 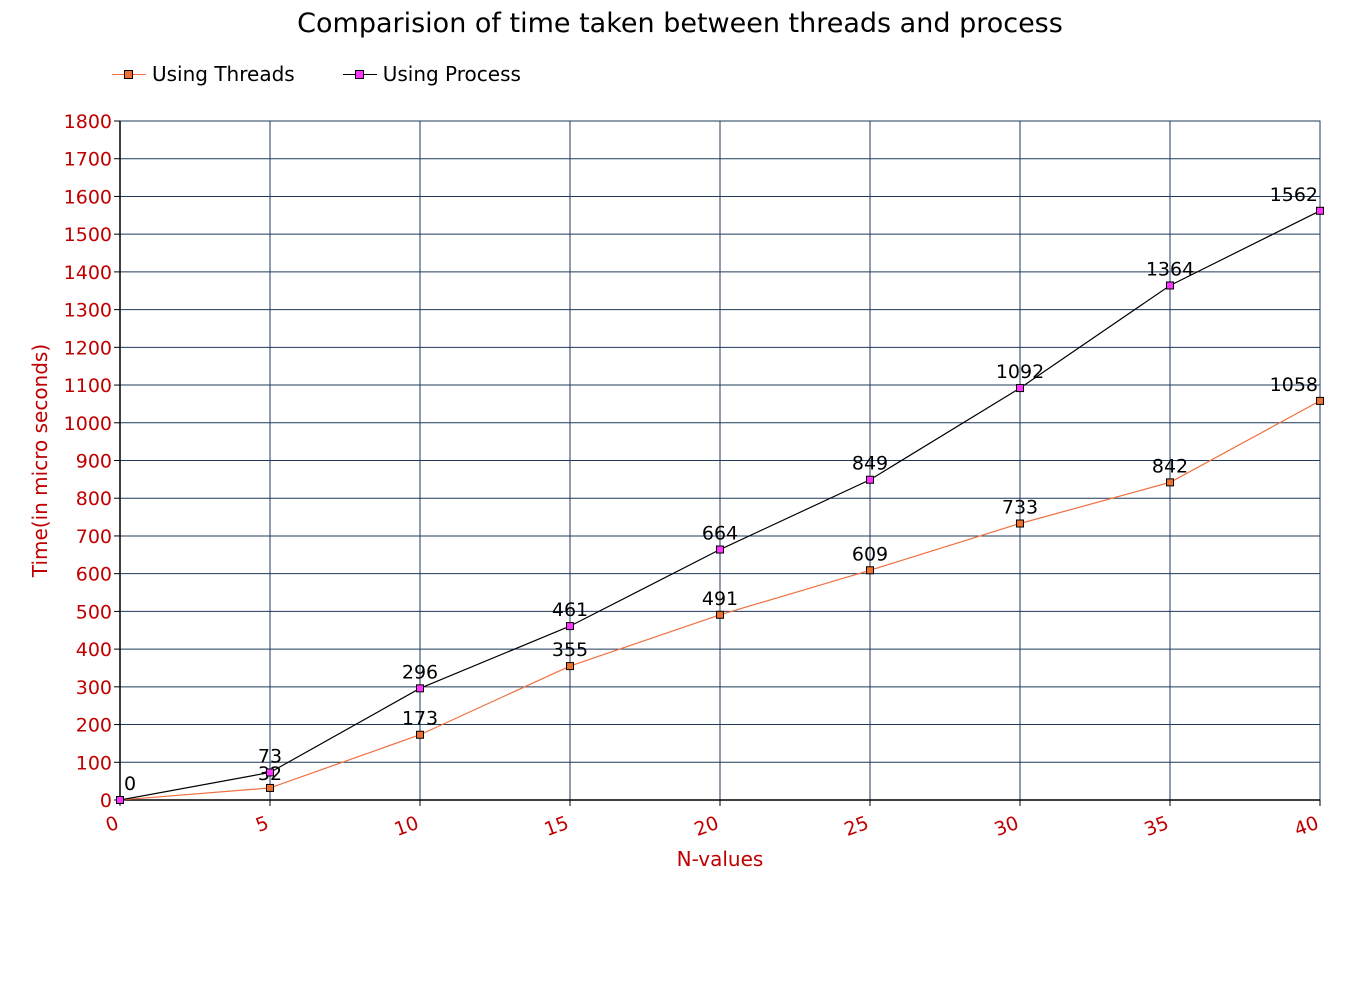 I want to click on legend-swatch-threads, so click(x=129, y=74).